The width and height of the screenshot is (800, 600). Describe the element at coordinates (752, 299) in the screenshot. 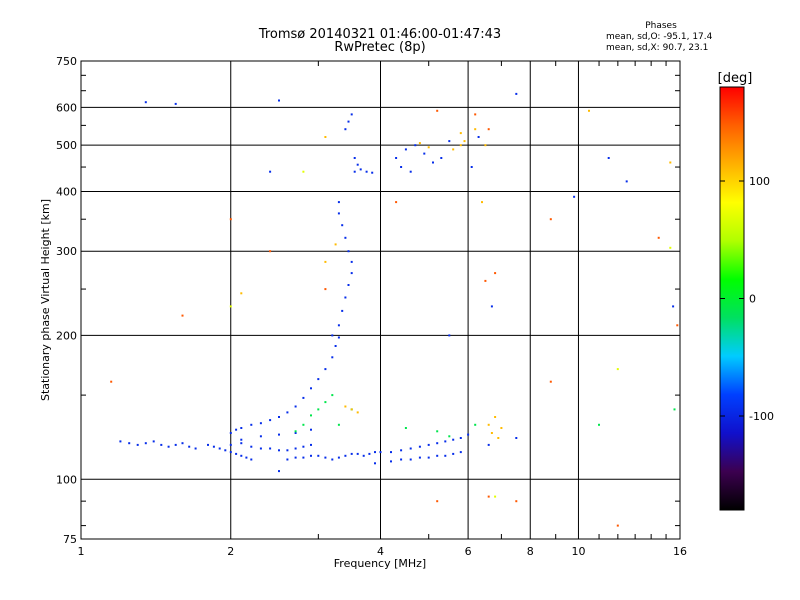

I see `colorbar-tick-label: 0` at that location.